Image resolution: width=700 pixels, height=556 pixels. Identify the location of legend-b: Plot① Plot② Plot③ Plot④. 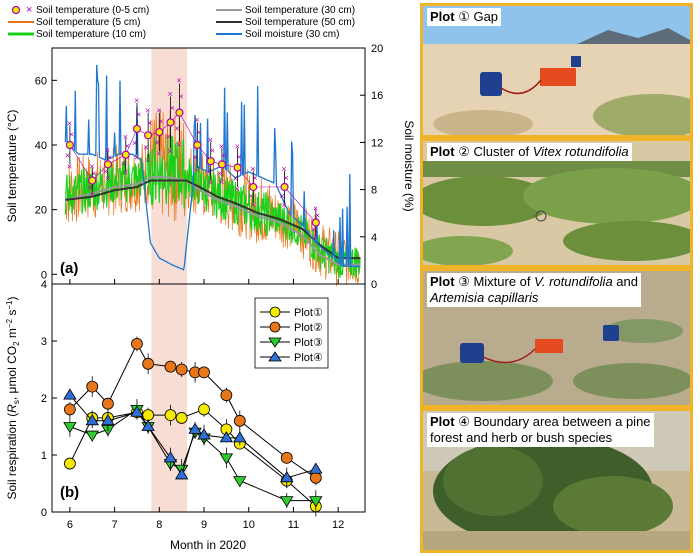
(291, 333).